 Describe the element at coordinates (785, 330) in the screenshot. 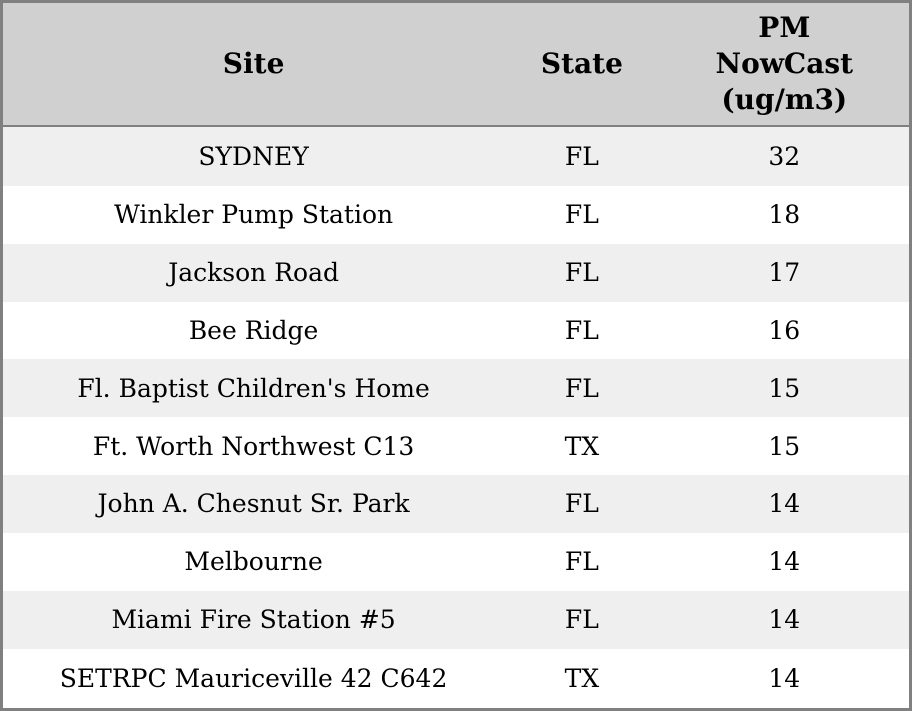

I see `pm-nowcast-cell: 16` at that location.